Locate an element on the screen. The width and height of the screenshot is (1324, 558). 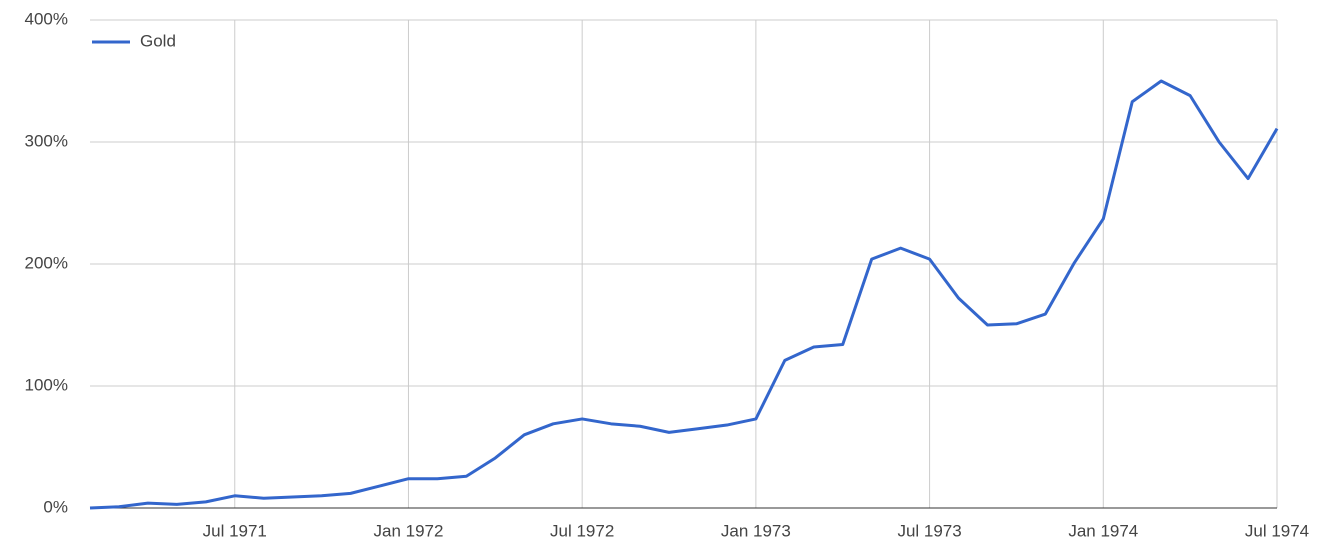
y-tick-label: 200% is located at coordinates (46, 262).